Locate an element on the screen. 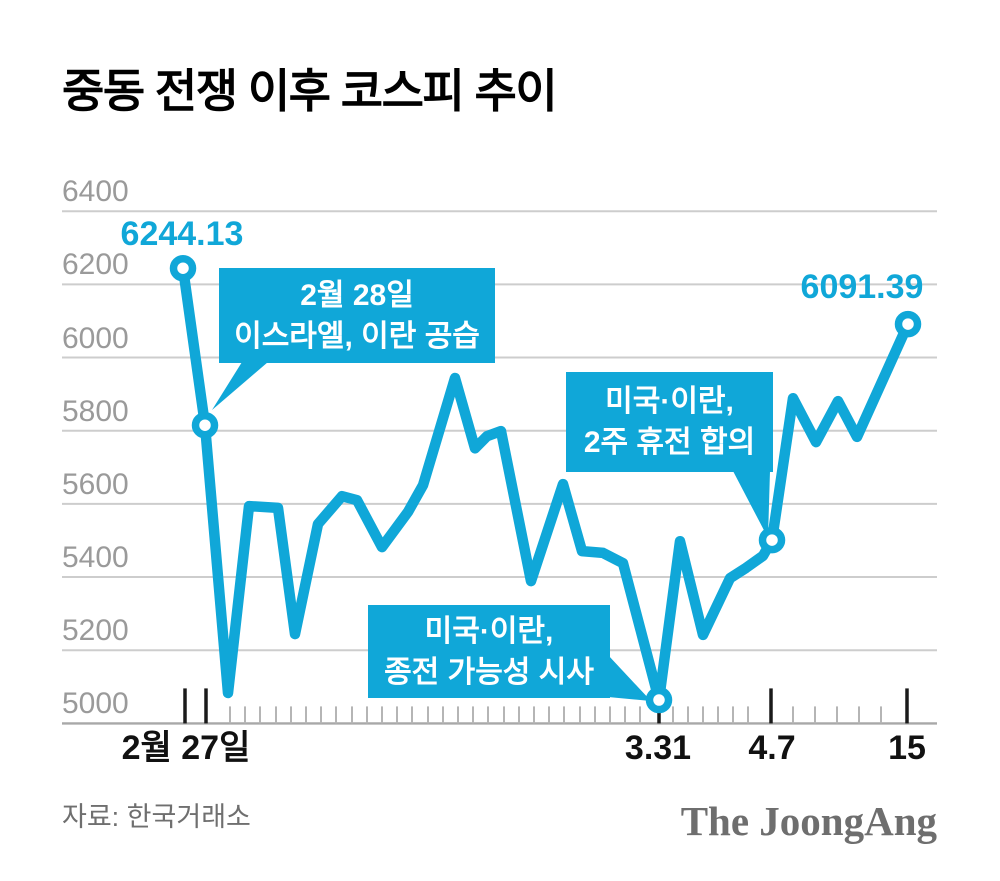 This screenshot has width=1000, height=881. y-axis-label: 6400 is located at coordinates (95, 192).